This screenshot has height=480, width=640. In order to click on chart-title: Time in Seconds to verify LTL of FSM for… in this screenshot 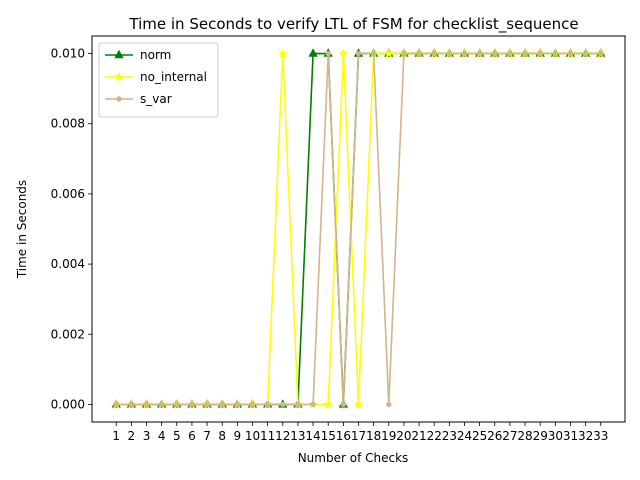, I will do `click(353, 24)`.